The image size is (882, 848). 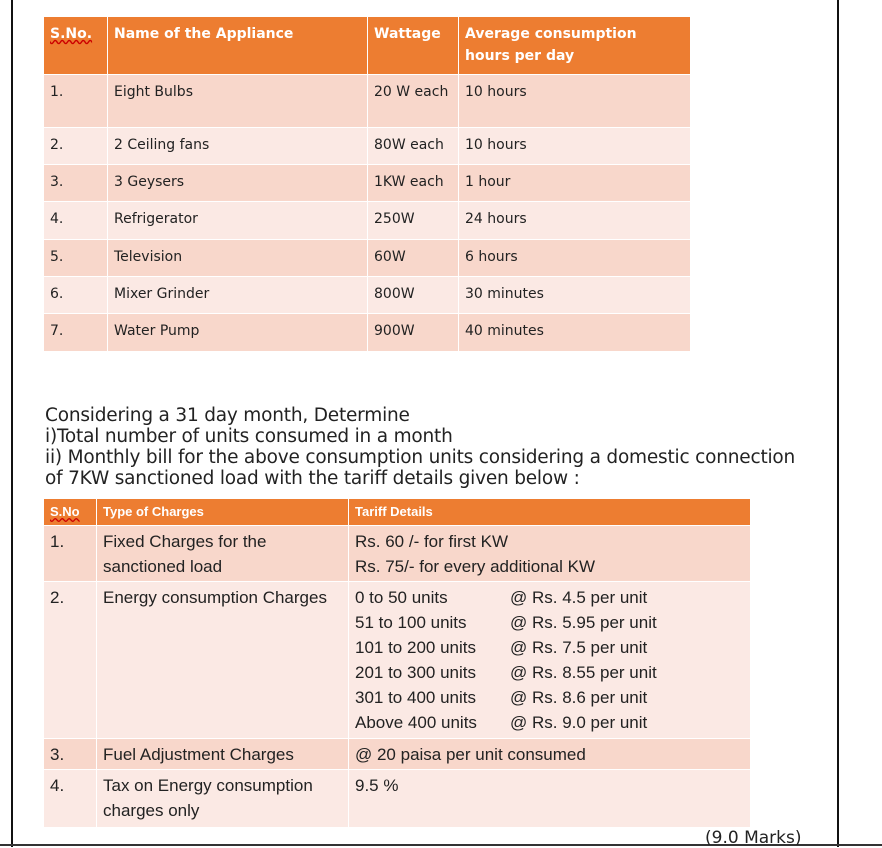 I want to click on appliance-name-cell: Water Pump, so click(x=237, y=332).